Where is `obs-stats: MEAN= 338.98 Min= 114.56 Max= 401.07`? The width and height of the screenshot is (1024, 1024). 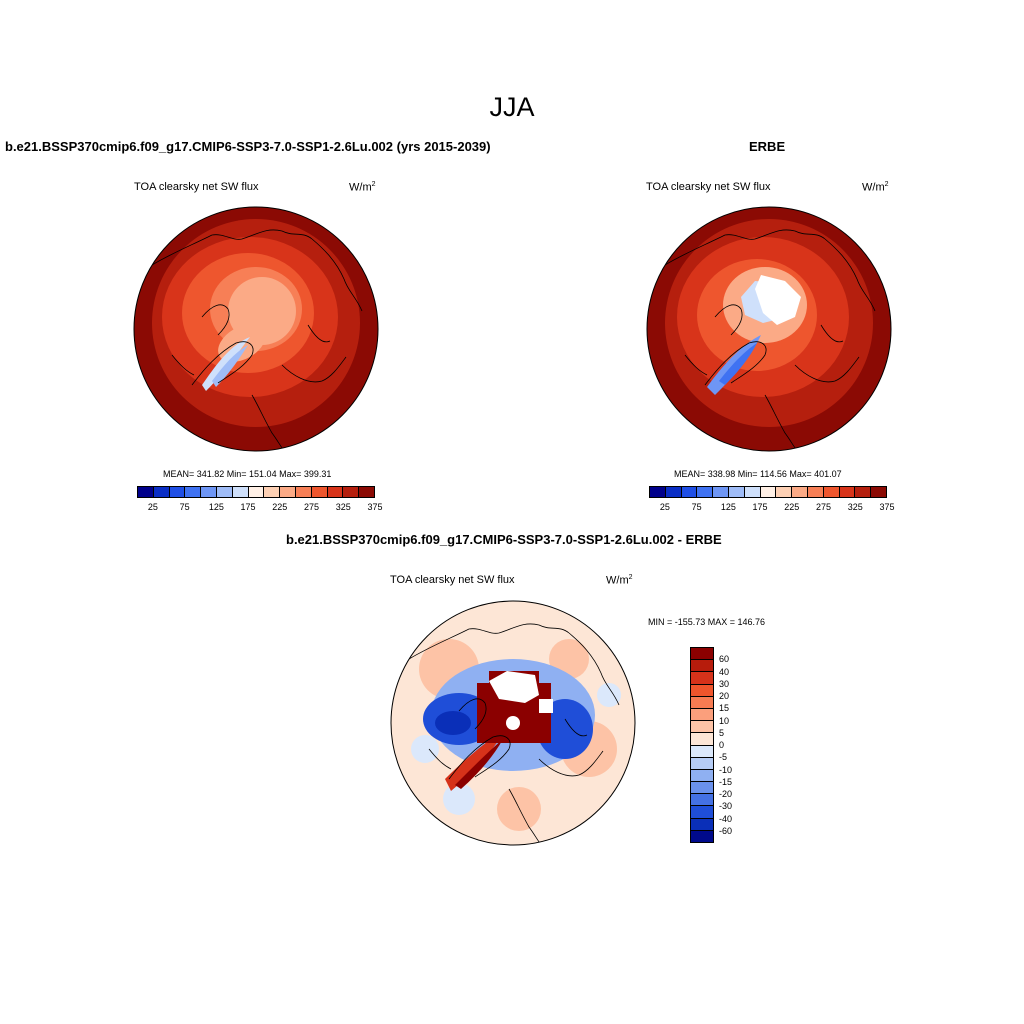
obs-stats: MEAN= 338.98 Min= 114.56 Max= 401.07 is located at coordinates (758, 474).